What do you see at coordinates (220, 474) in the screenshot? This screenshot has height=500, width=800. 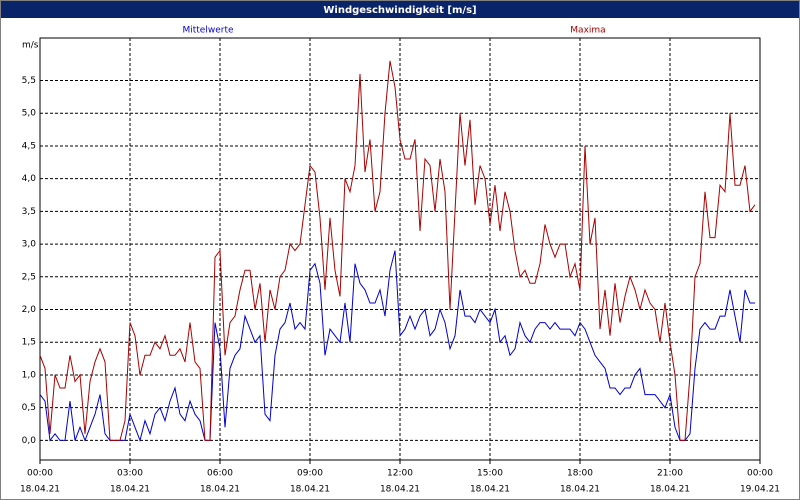 I see `x-tick-label: 06:00` at bounding box center [220, 474].